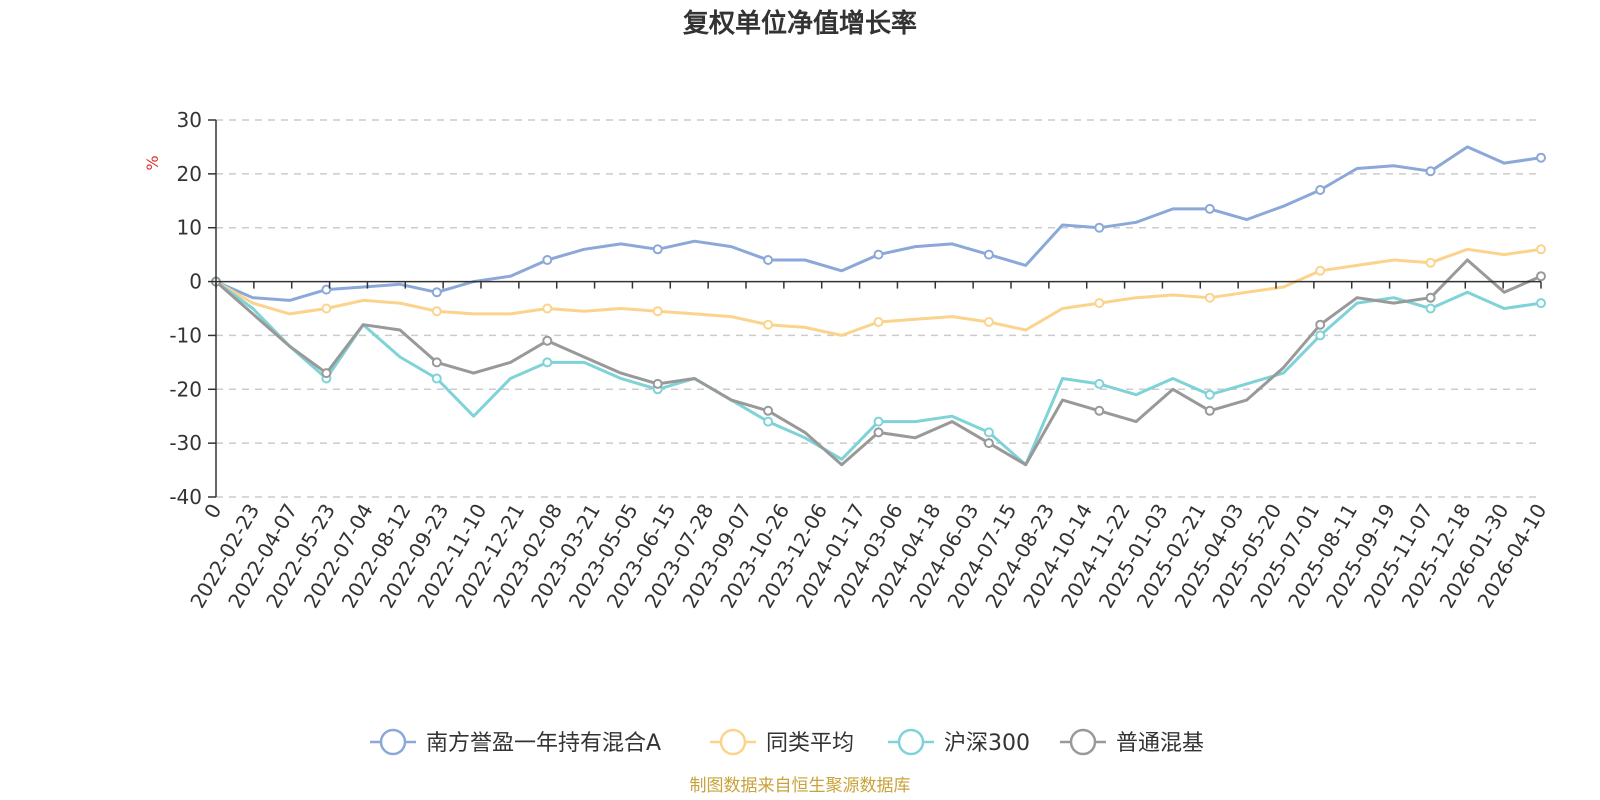 Image resolution: width=1600 pixels, height=800 pixels. What do you see at coordinates (185, 335) in the screenshot?
I see `y-tick-label: -10` at bounding box center [185, 335].